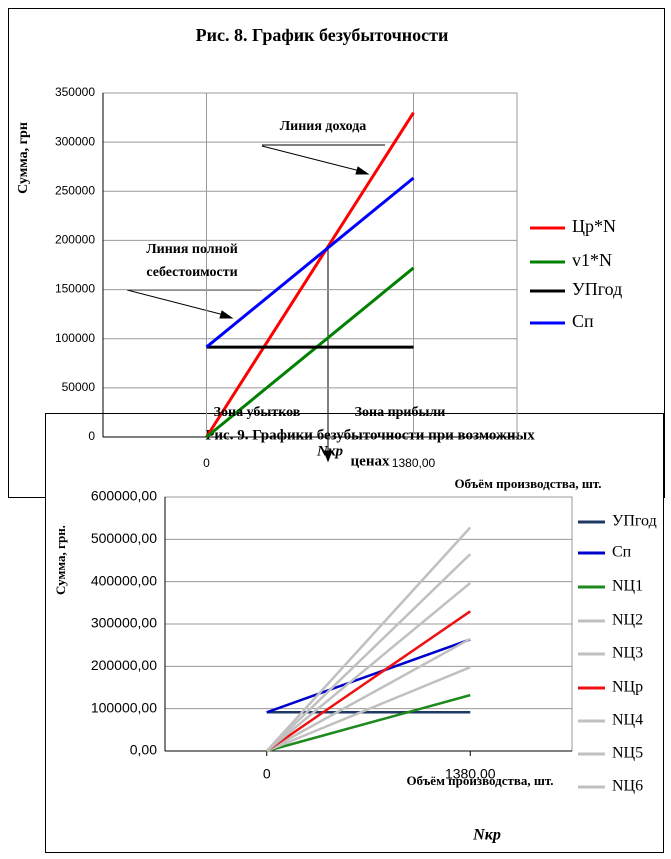 The image size is (671, 859). What do you see at coordinates (75, 190) in the screenshot?
I see `y-tick-label: 250000` at bounding box center [75, 190].